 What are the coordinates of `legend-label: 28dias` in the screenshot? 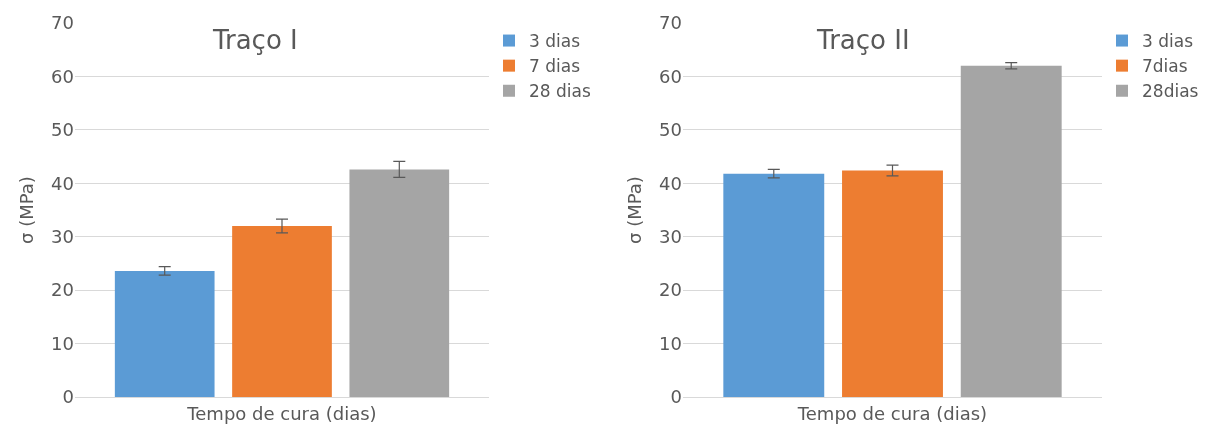 It's located at (1170, 91).